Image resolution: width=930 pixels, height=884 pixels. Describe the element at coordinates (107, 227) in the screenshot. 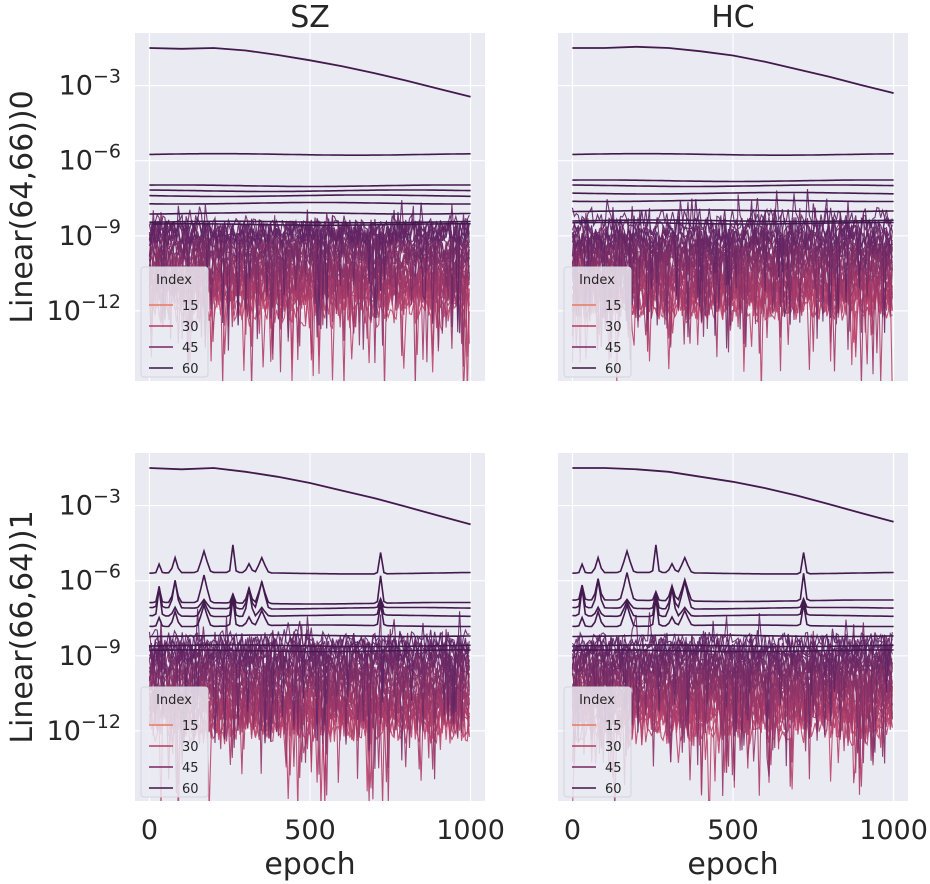

I see `y-tick-exponent: −9` at that location.